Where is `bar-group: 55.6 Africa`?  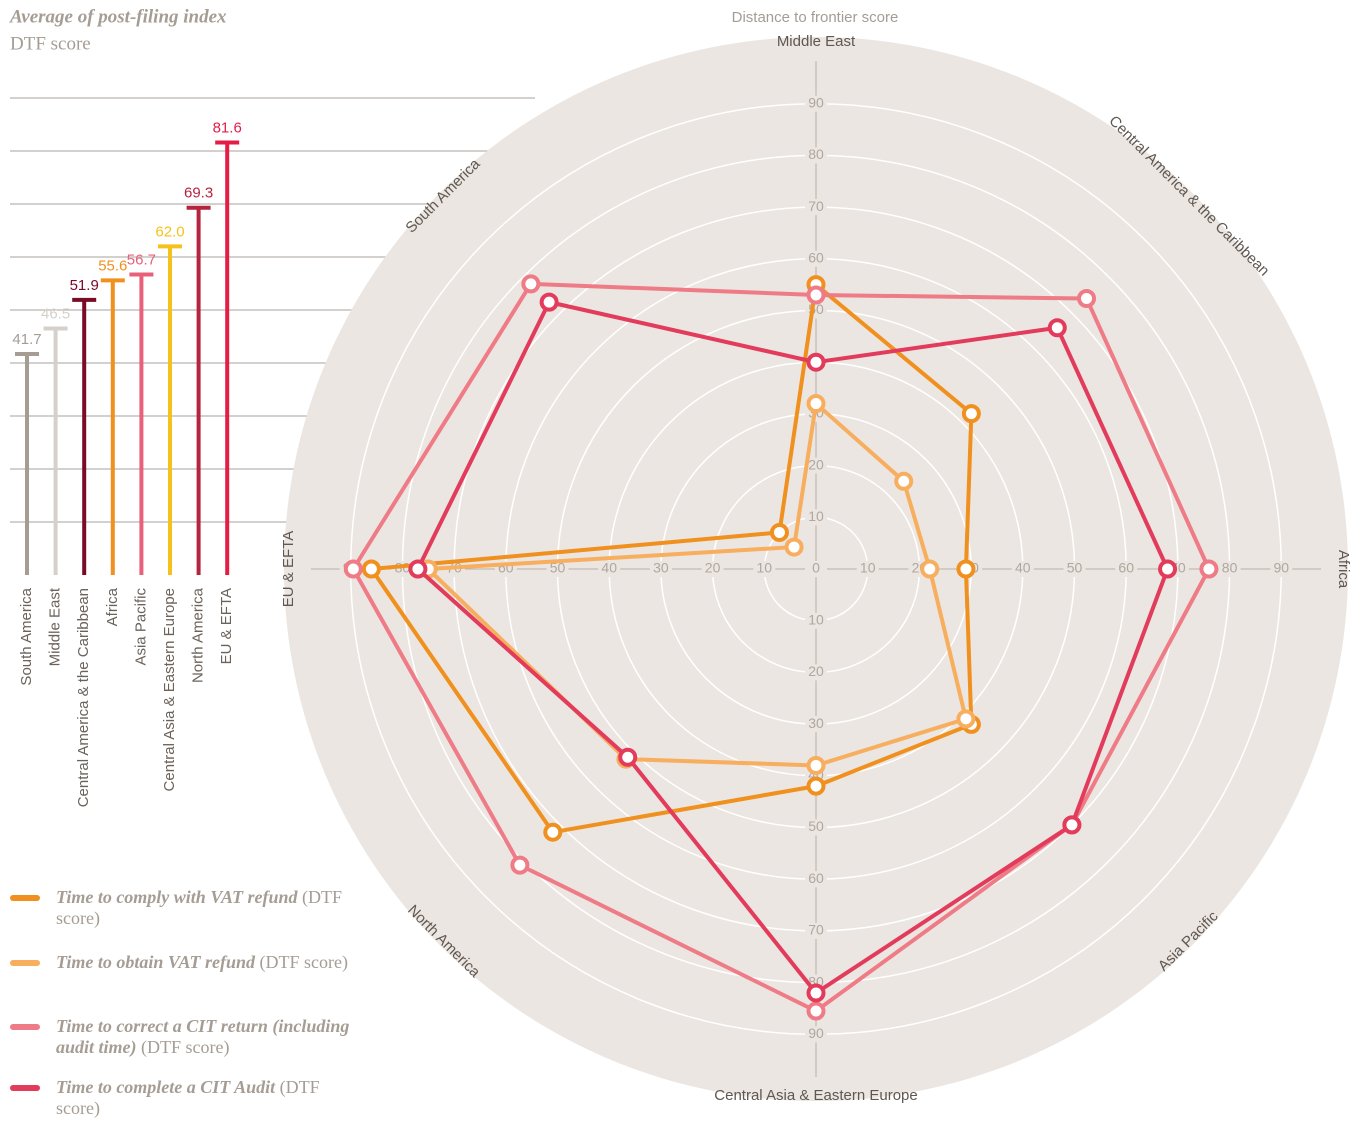
bar-group: 55.6 Africa is located at coordinates (112, 441).